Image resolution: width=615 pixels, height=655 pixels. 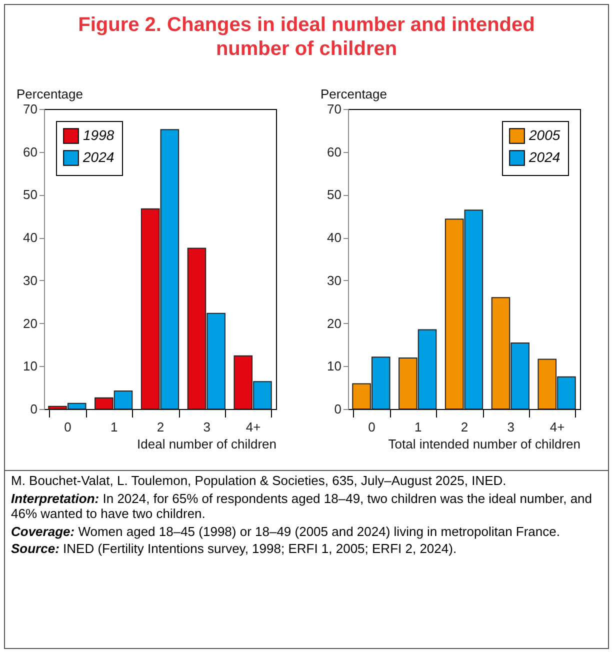 I want to click on legend-label: 1998, so click(x=98, y=135).